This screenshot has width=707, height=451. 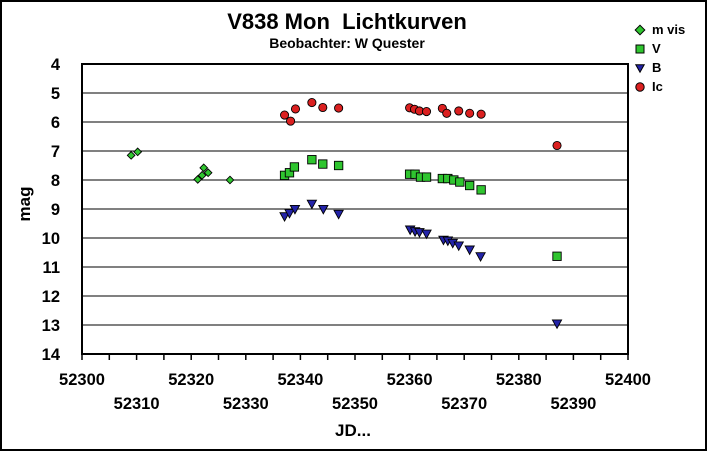 What do you see at coordinates (56, 65) in the screenshot?
I see `y-tick-label: 4` at bounding box center [56, 65].